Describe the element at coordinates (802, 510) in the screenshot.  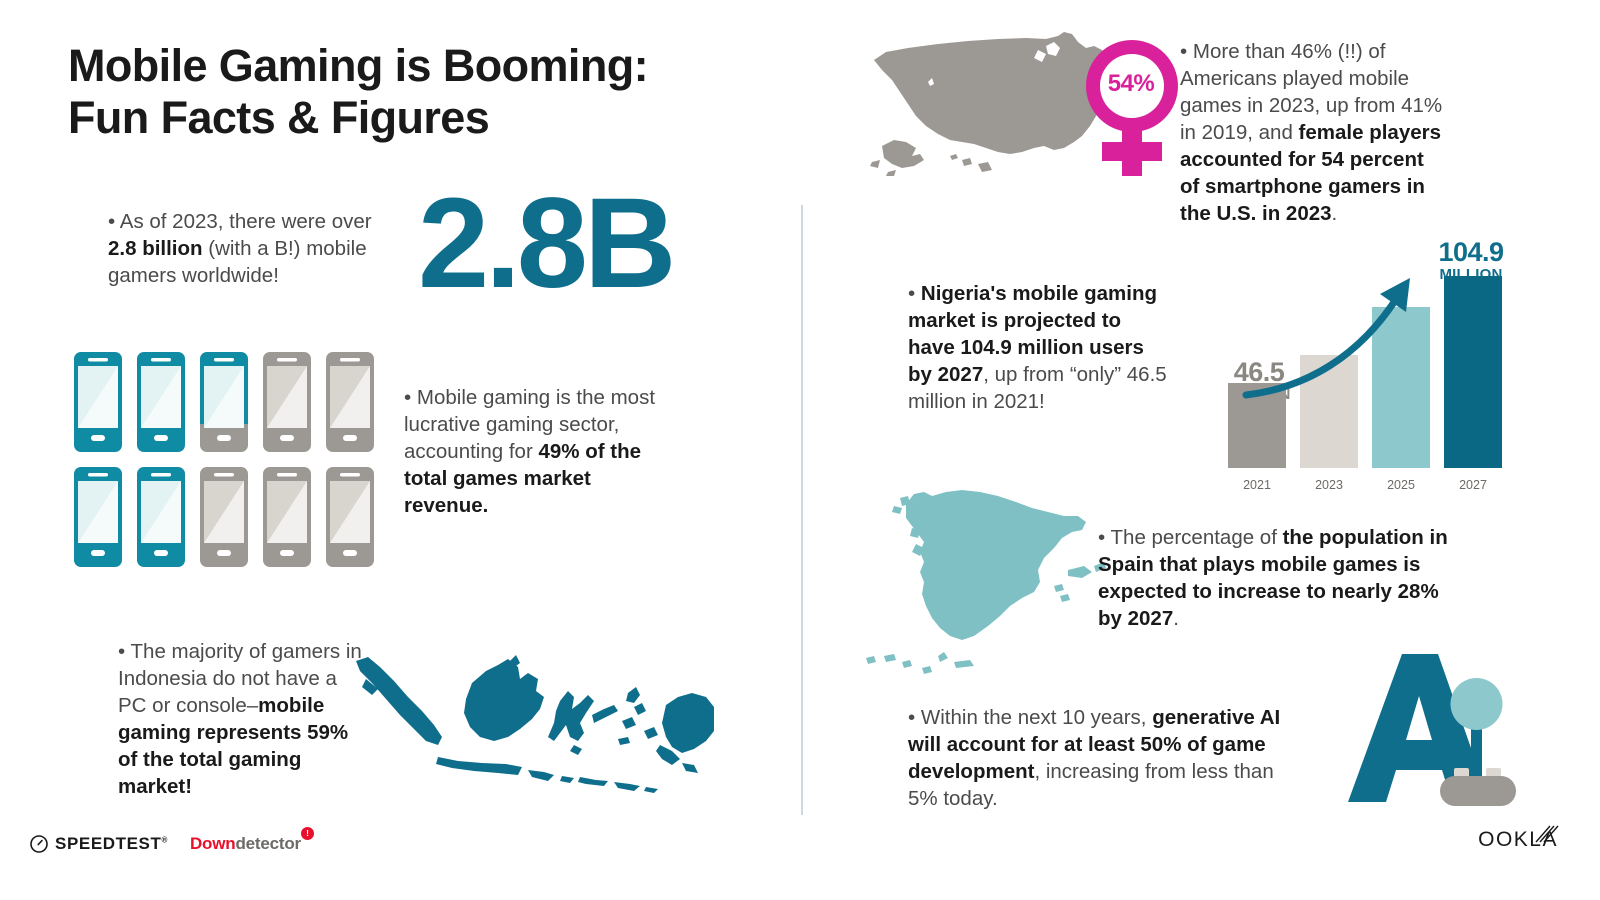
I see `column-divider` at that location.